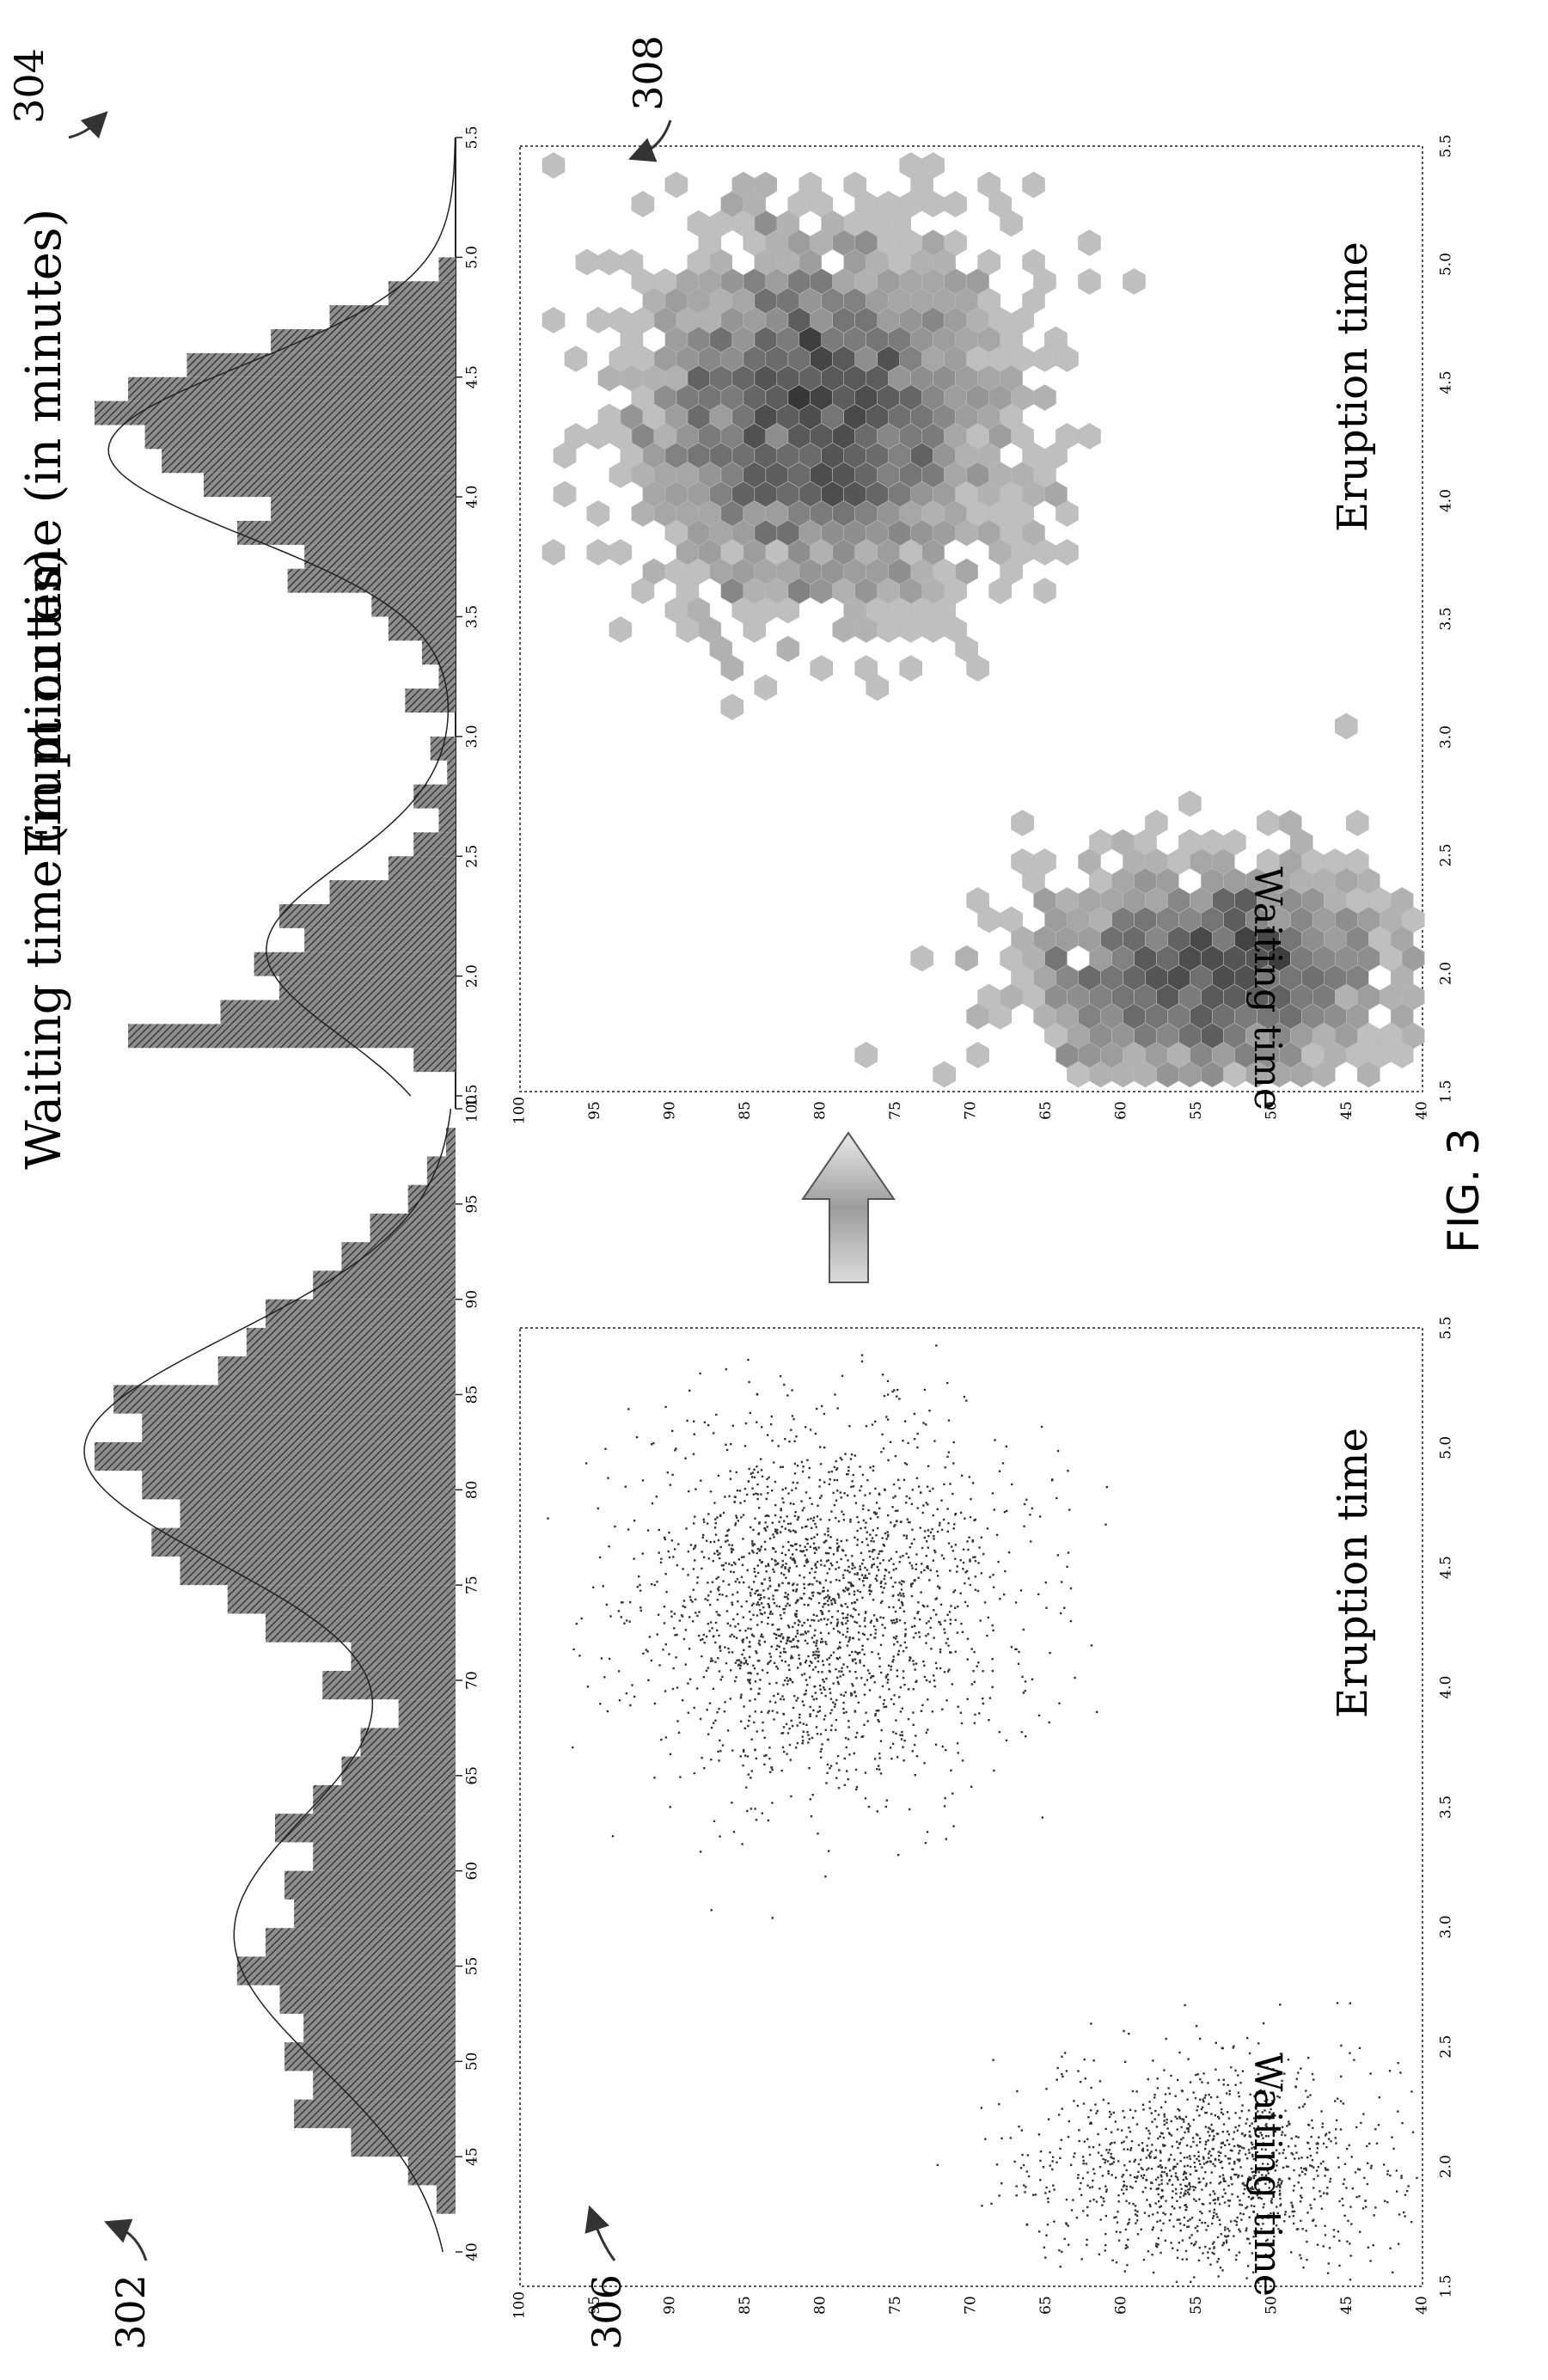 This screenshot has width=1548, height=2380. I want to click on y-tick-label: 50, so click(1272, 1111).